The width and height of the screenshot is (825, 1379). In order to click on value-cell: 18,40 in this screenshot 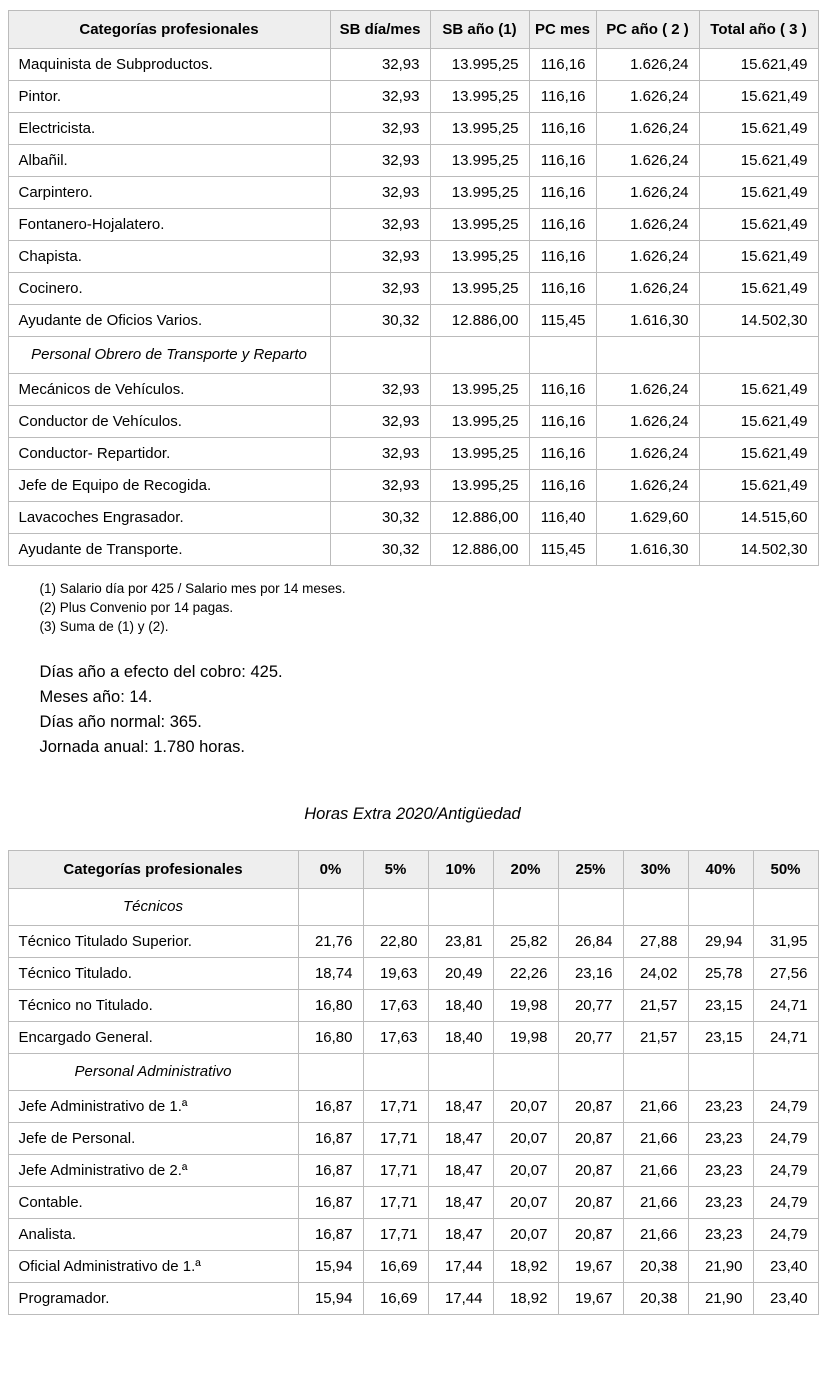, I will do `click(460, 1006)`.